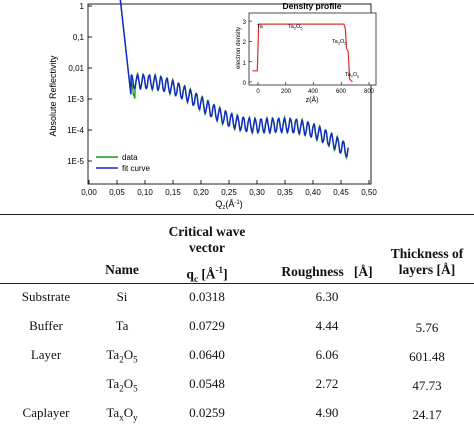 The height and width of the screenshot is (435, 474). What do you see at coordinates (207, 254) in the screenshot?
I see `header-critical-wave-vector: Critical wave vector qc [Å-1]` at bounding box center [207, 254].